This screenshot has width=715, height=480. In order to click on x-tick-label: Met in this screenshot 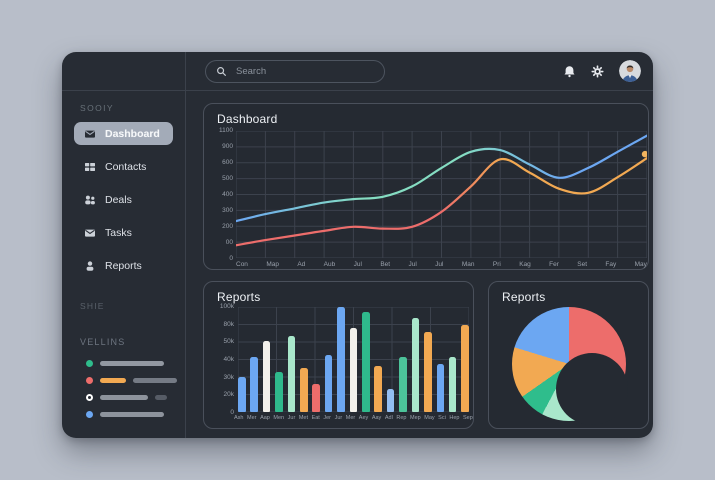, I will do `click(303, 418)`.